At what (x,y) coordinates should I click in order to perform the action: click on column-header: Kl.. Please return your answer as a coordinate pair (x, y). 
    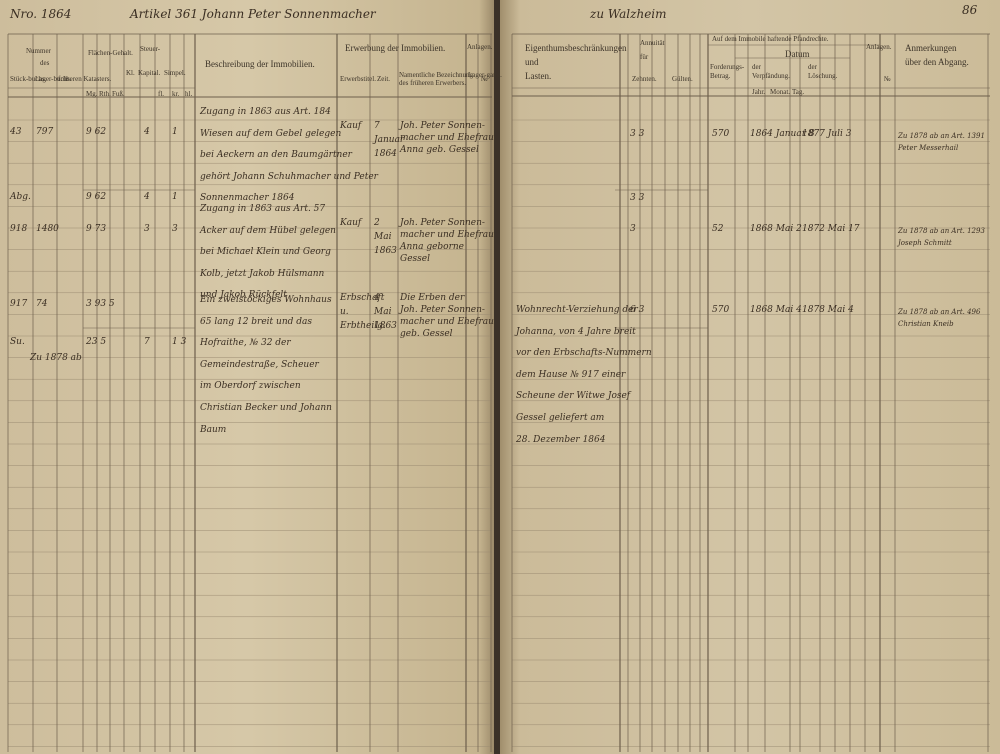
    Looking at the image, I should click on (130, 73).